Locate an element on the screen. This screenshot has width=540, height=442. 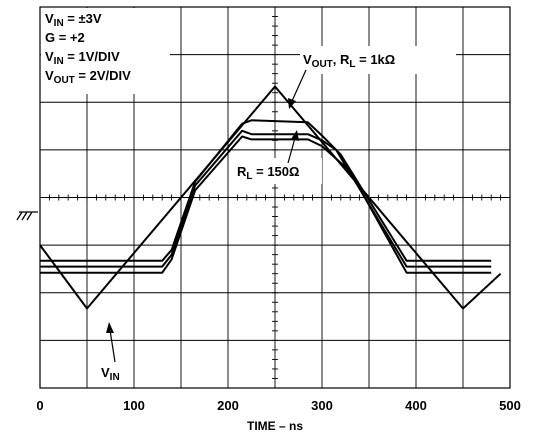
x-tick-label: 500 is located at coordinates (510, 405).